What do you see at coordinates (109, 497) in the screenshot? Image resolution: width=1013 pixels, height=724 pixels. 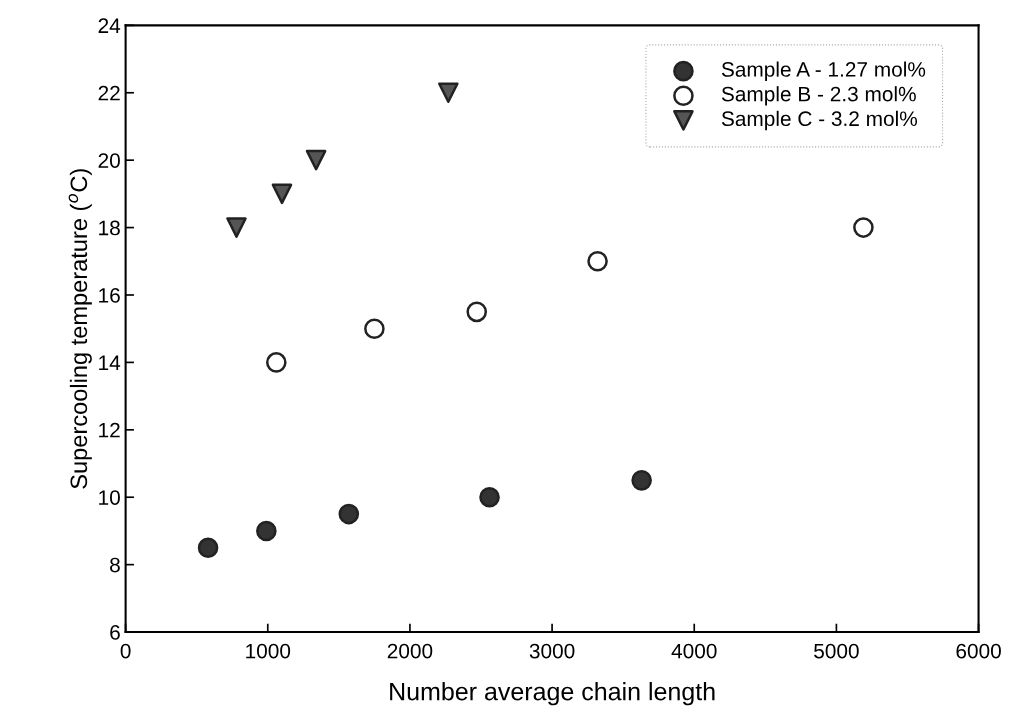 I see `y-tick-label: 10` at bounding box center [109, 497].